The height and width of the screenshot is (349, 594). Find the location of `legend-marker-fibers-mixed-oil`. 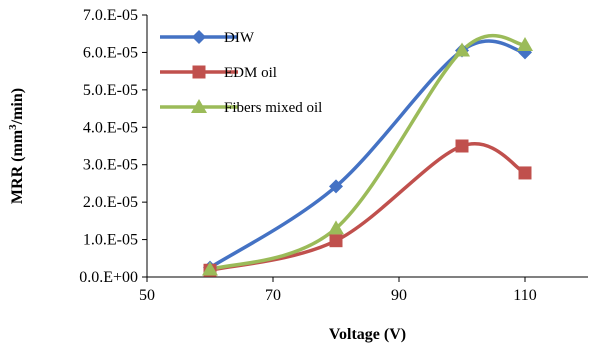

legend-marker-fibers-mixed-oil is located at coordinates (199, 106).